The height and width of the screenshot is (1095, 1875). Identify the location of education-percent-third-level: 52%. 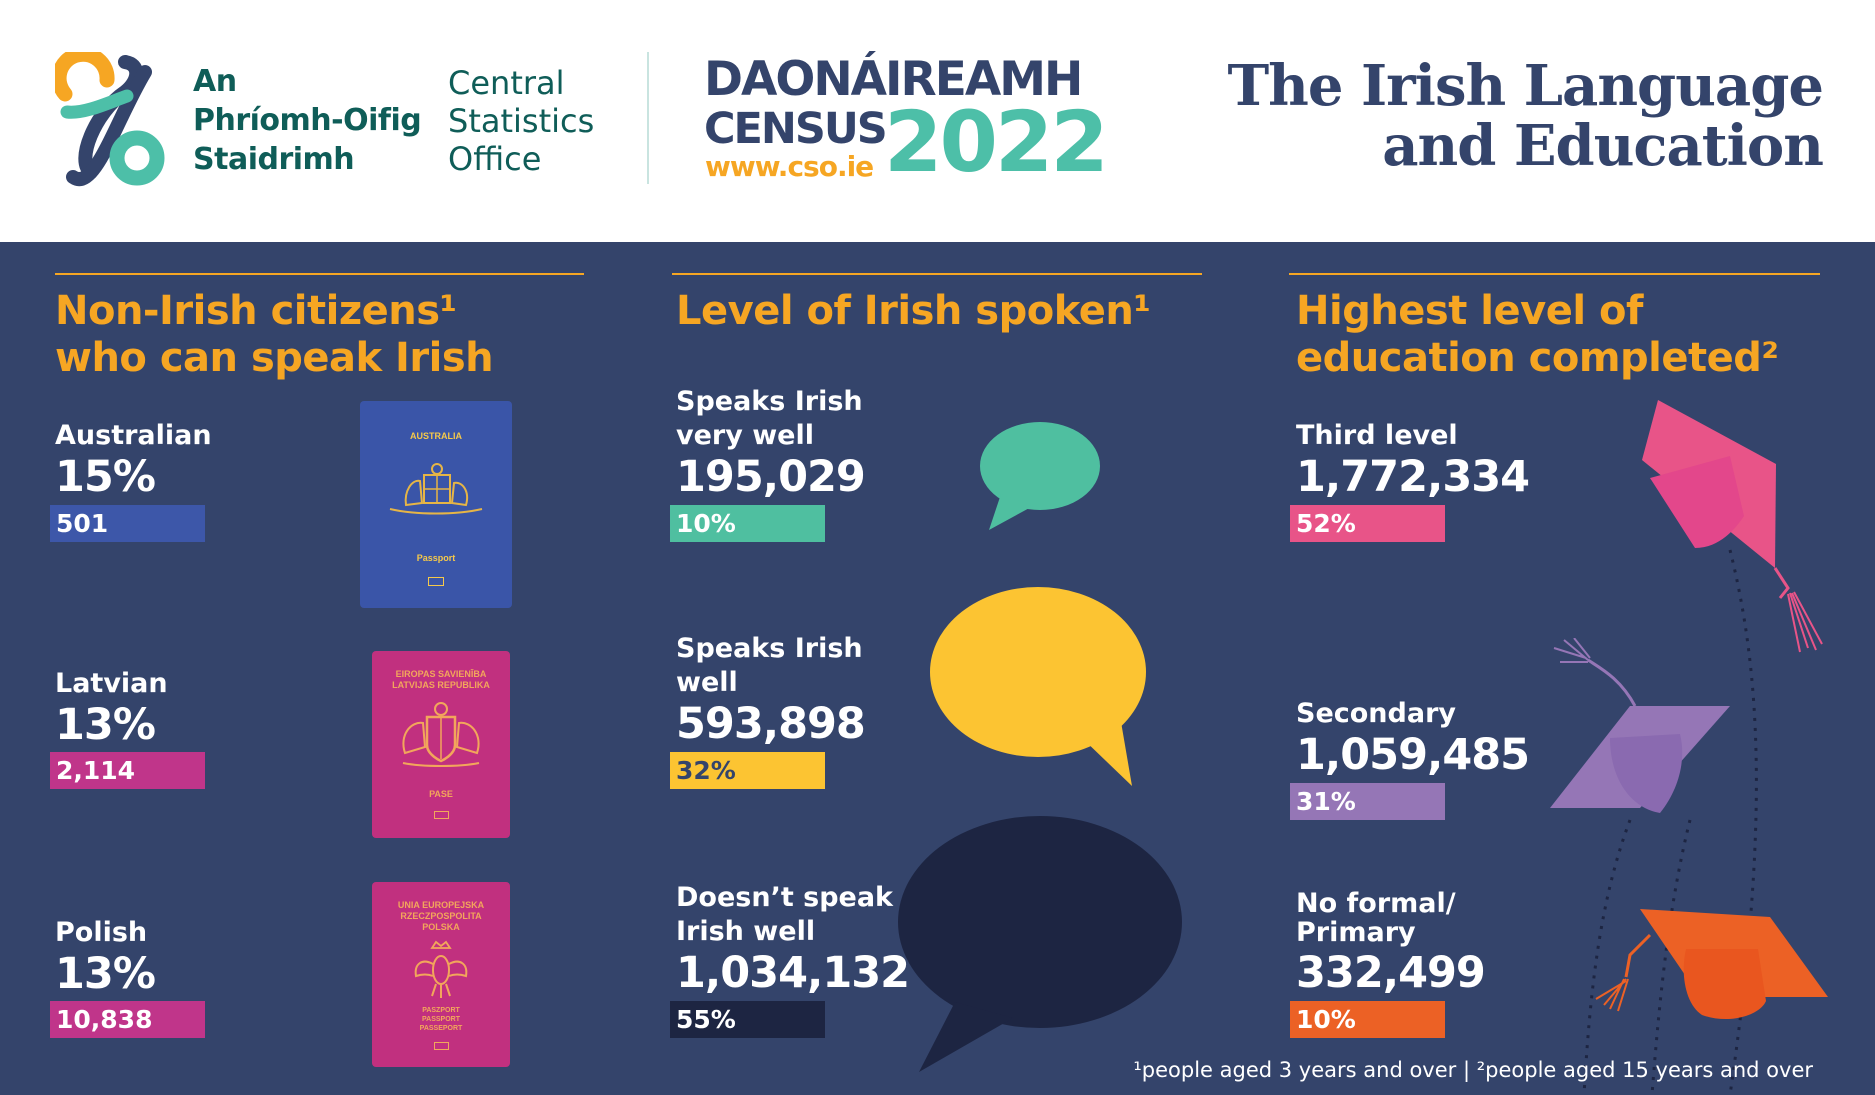
(1326, 523).